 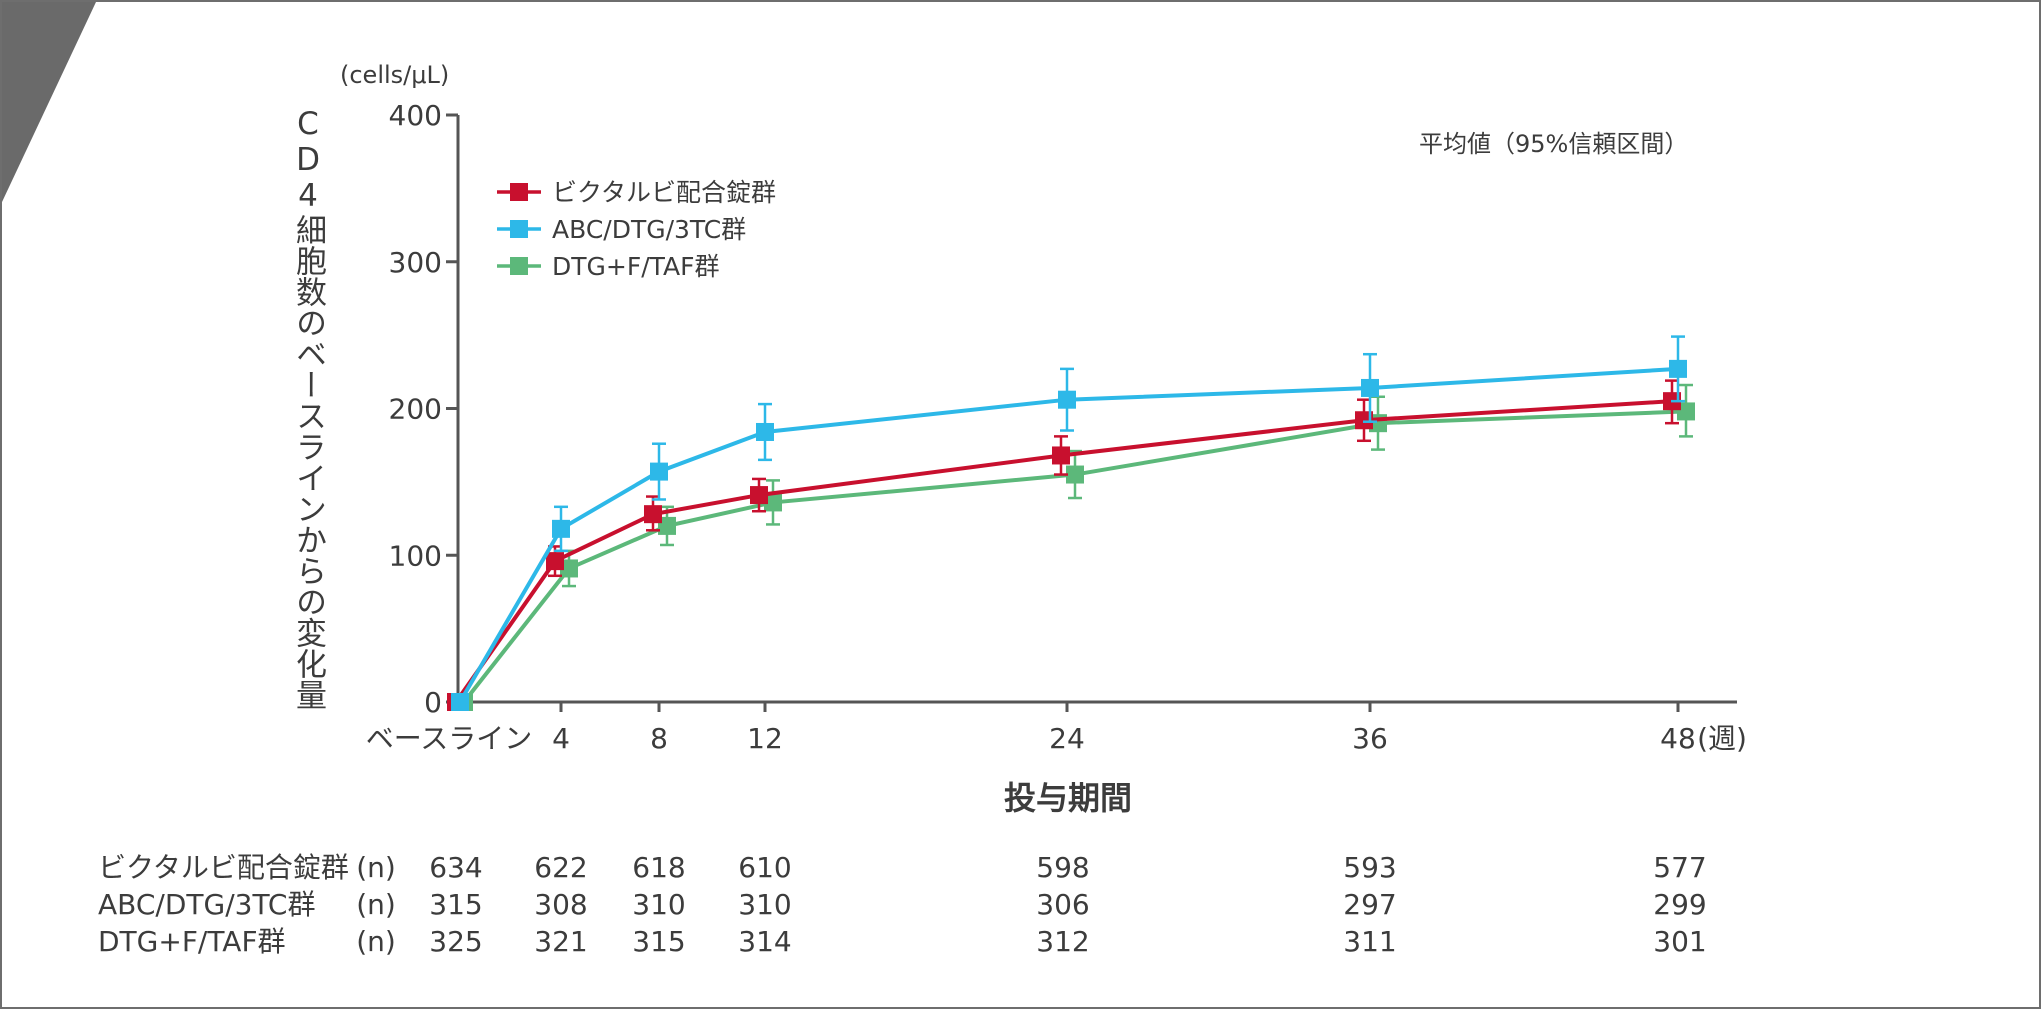 What do you see at coordinates (206, 904) in the screenshot?
I see `n-table-row-label: ABC/DTG/3TC群` at bounding box center [206, 904].